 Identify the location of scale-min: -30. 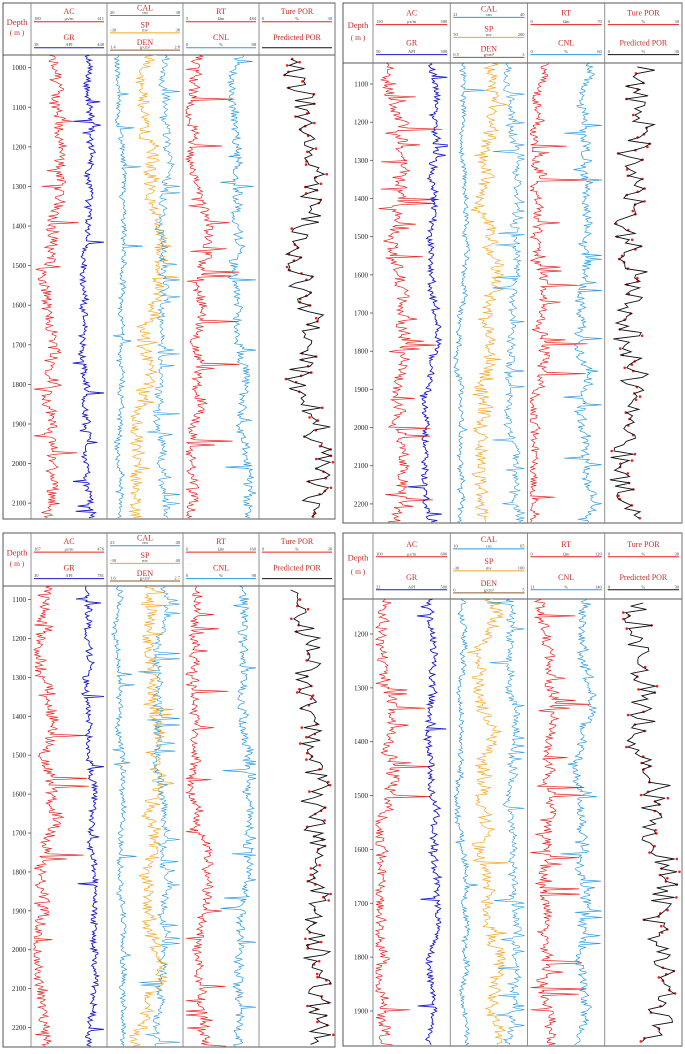
(113, 560).